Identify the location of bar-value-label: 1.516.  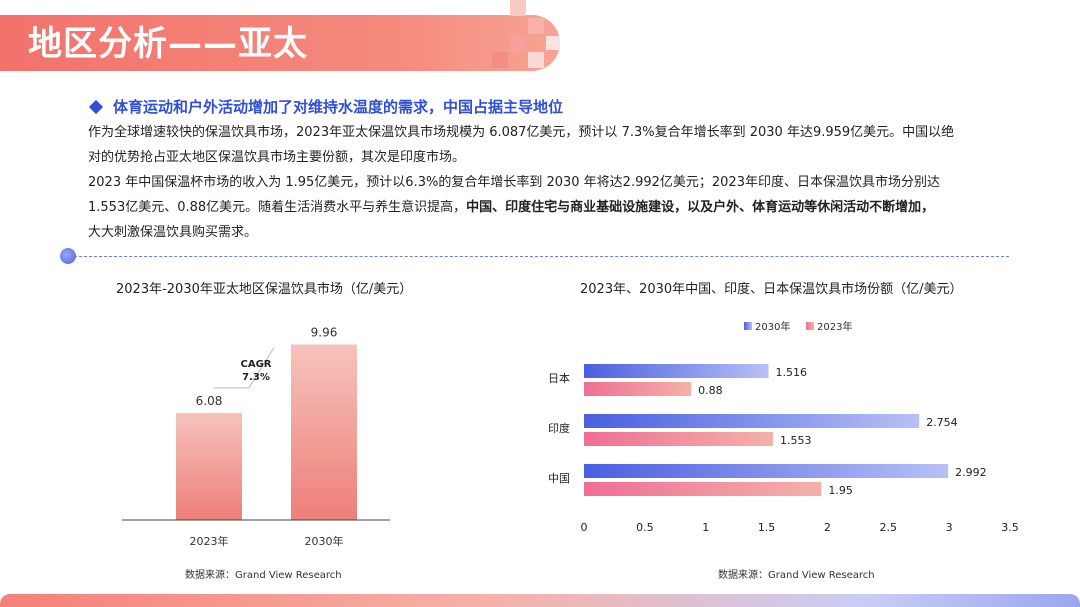
(792, 372).